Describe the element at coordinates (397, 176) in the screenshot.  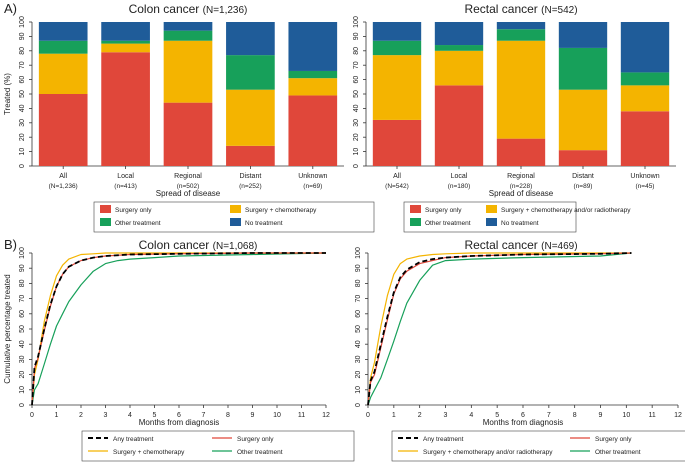
I see `x-tick-label: All` at that location.